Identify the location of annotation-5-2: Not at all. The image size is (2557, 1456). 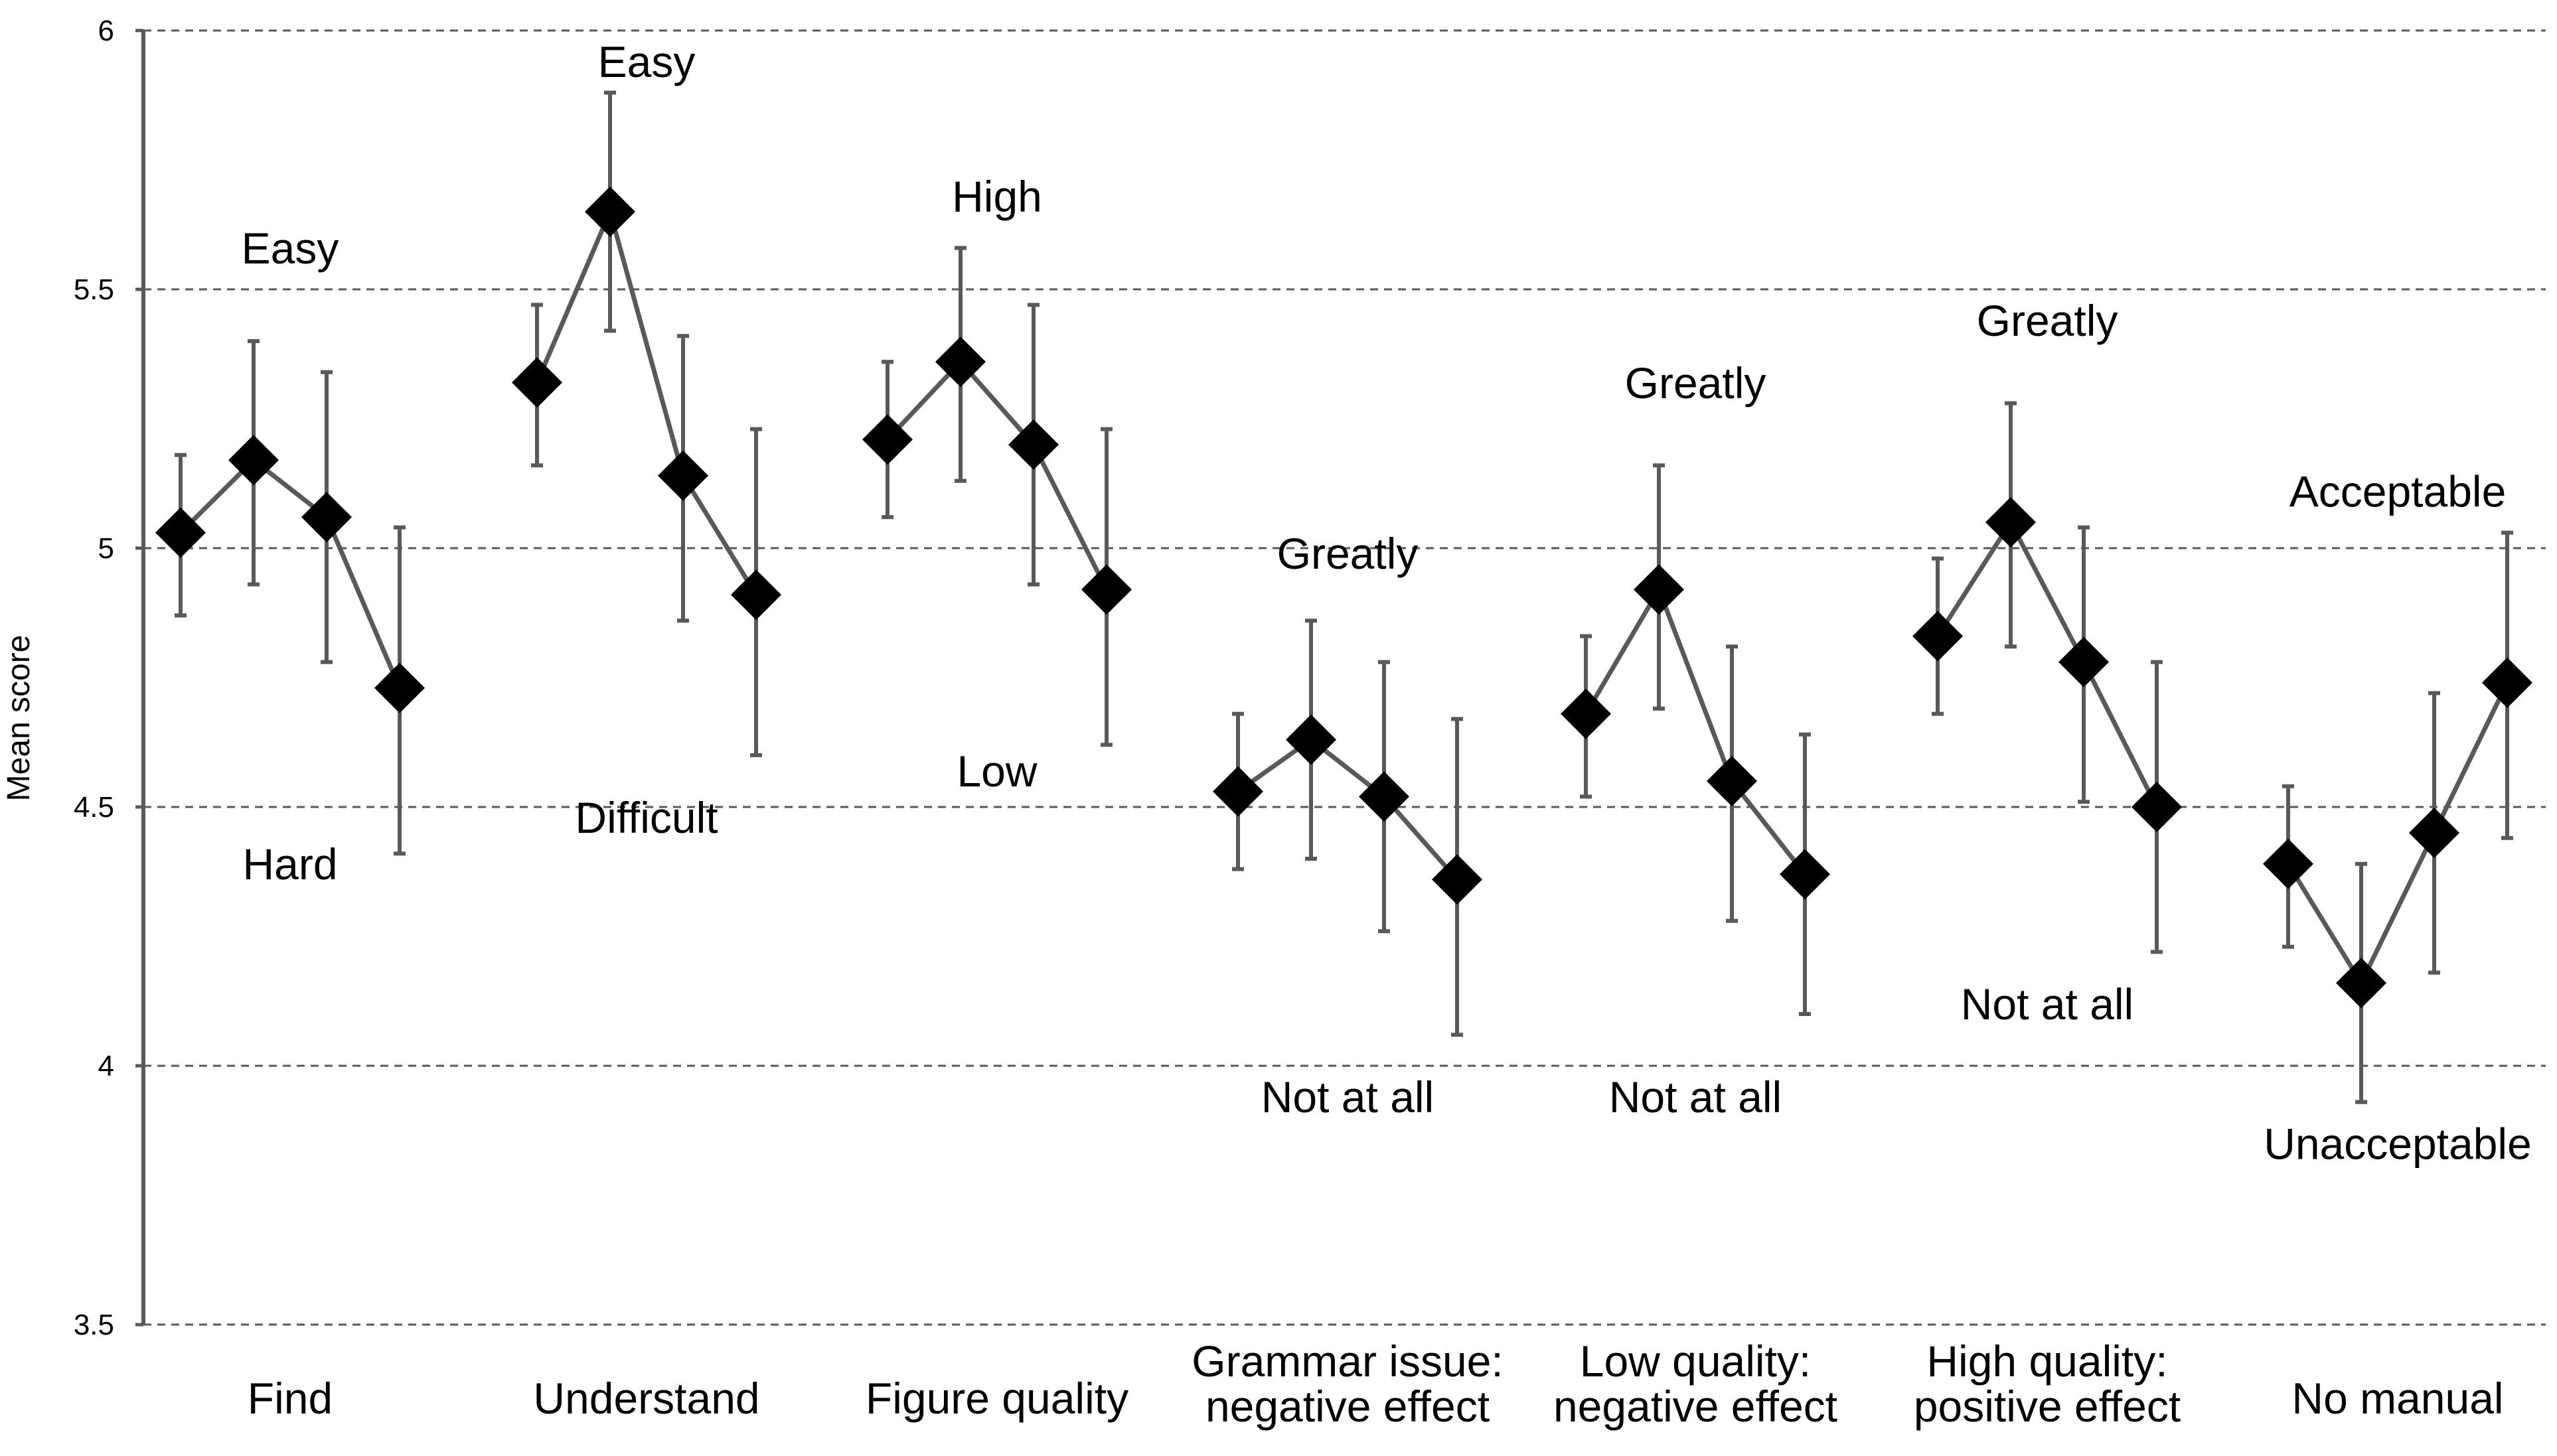
(1695, 1097).